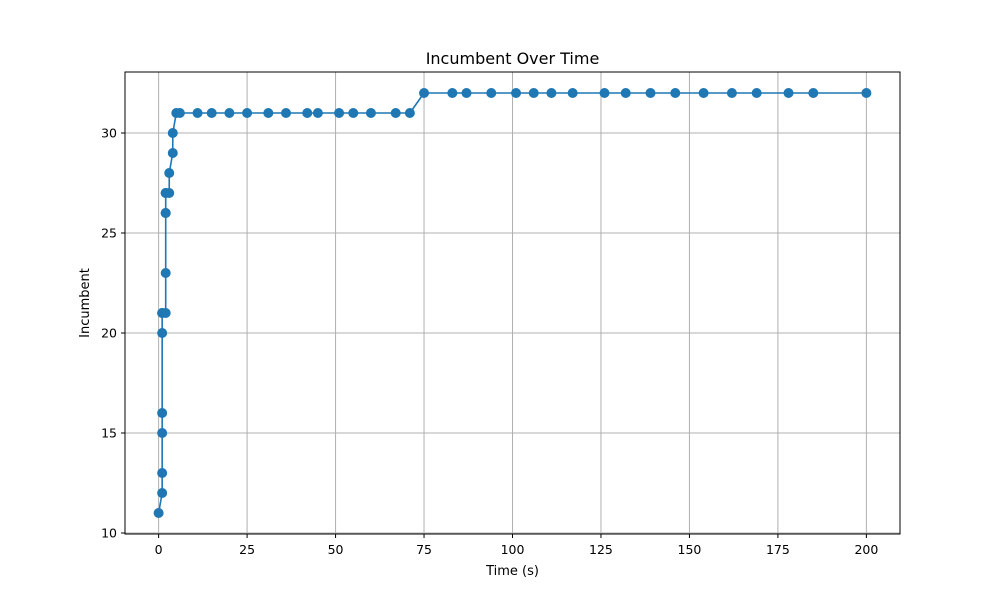 The image size is (1000, 600). Describe the element at coordinates (601, 549) in the screenshot. I see `x-tick-label: 125` at that location.